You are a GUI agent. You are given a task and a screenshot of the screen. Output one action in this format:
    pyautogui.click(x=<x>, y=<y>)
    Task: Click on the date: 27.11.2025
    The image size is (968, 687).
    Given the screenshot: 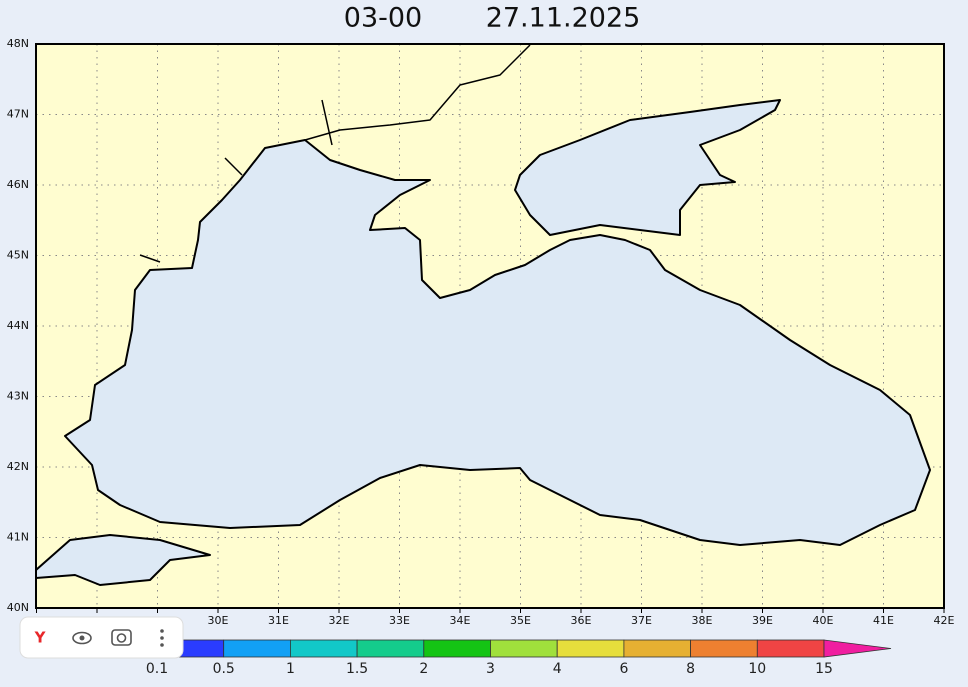 What is the action you would take?
    pyautogui.click(x=563, y=18)
    